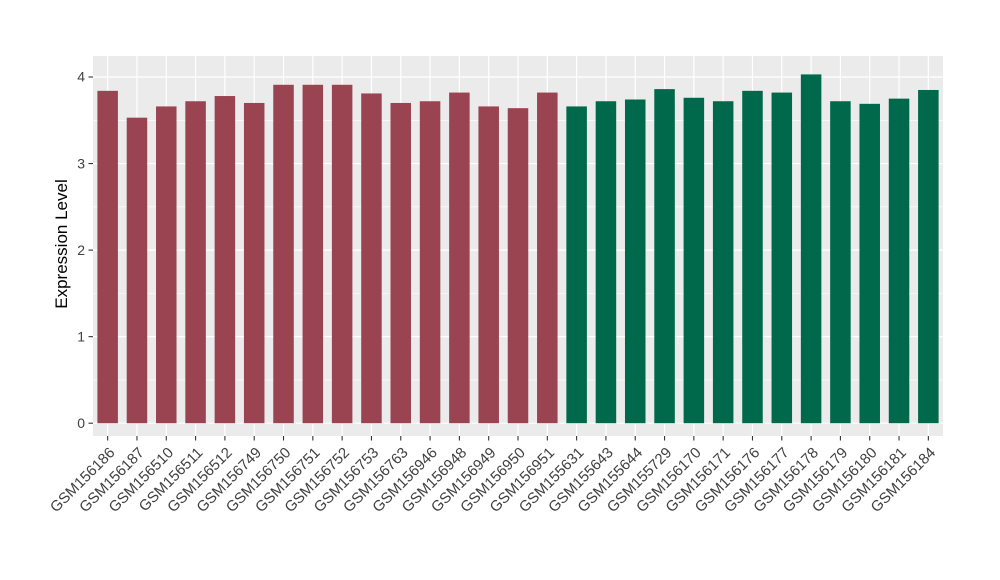 The image size is (1000, 580). What do you see at coordinates (342, 254) in the screenshot?
I see `bar-GSM156752` at bounding box center [342, 254].